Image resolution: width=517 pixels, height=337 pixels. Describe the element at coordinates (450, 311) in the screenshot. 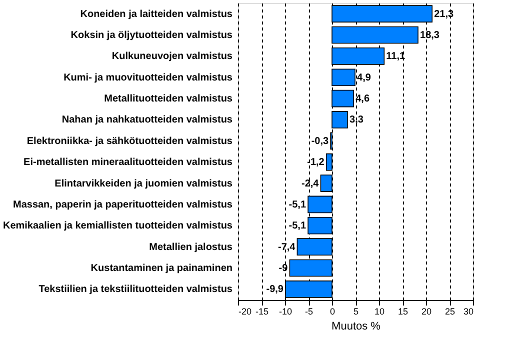

I see `x-tick-label: 25` at that location.